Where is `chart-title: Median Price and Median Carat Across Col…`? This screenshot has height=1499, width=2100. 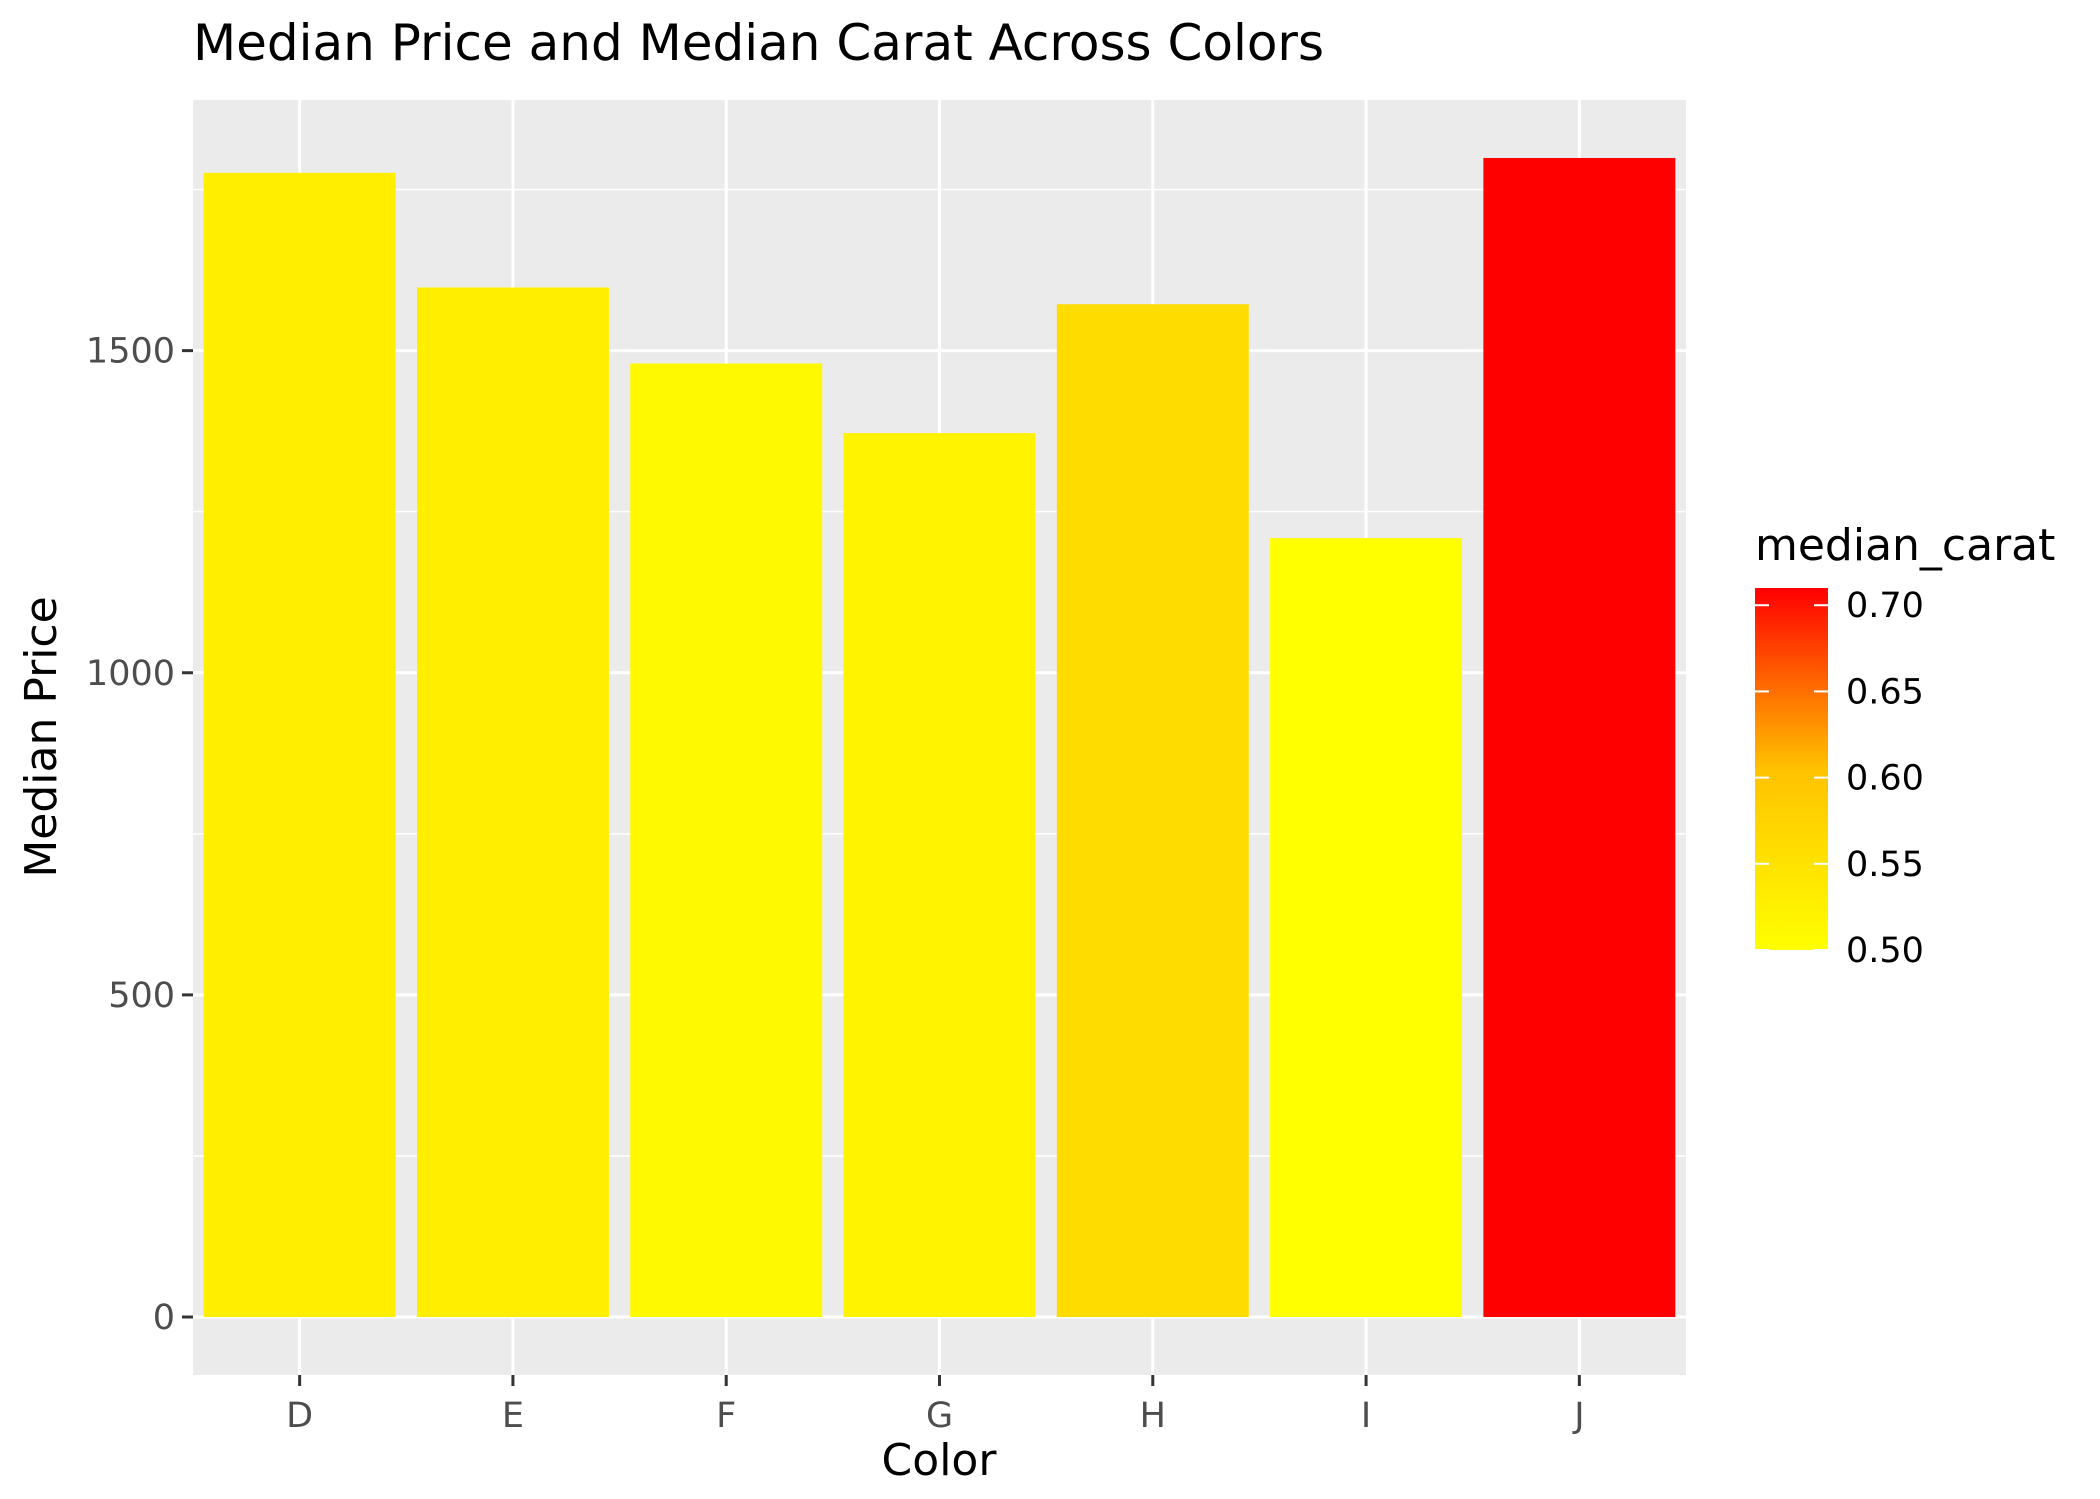
chart-title: Median Price and Median Carat Across Col… is located at coordinates (758, 43).